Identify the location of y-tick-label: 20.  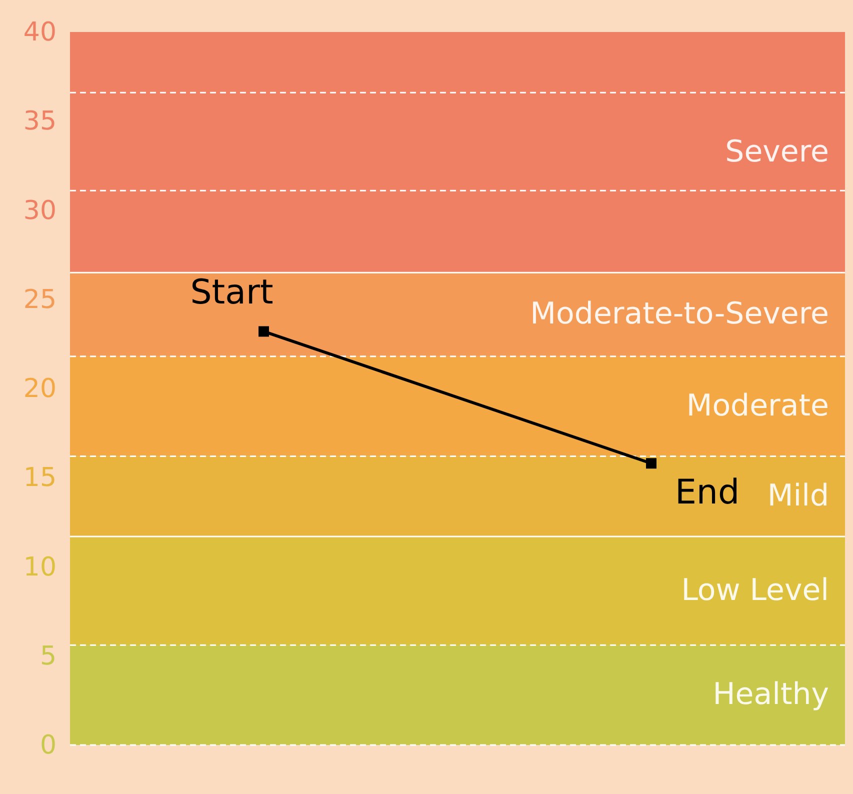
(39, 389).